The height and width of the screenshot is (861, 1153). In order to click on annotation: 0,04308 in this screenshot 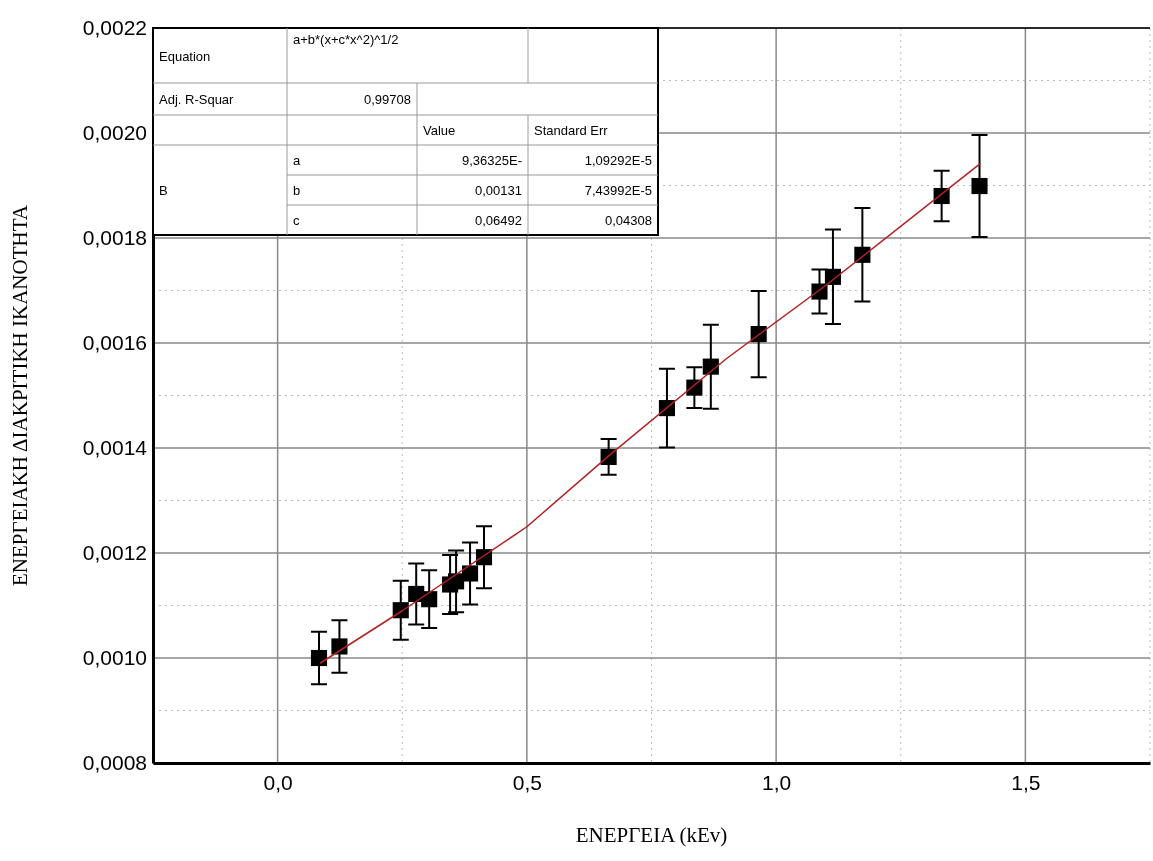, I will do `click(628, 220)`.